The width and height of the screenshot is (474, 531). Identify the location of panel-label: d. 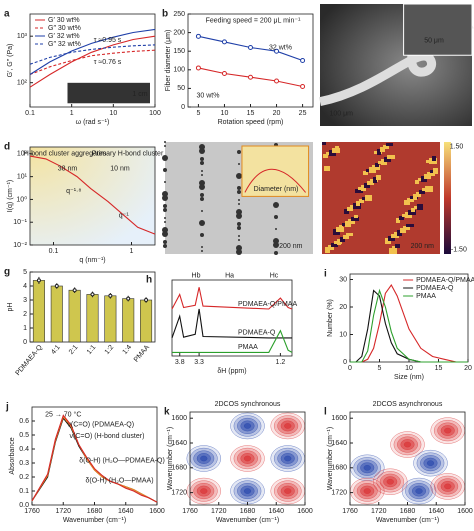
(7, 147).